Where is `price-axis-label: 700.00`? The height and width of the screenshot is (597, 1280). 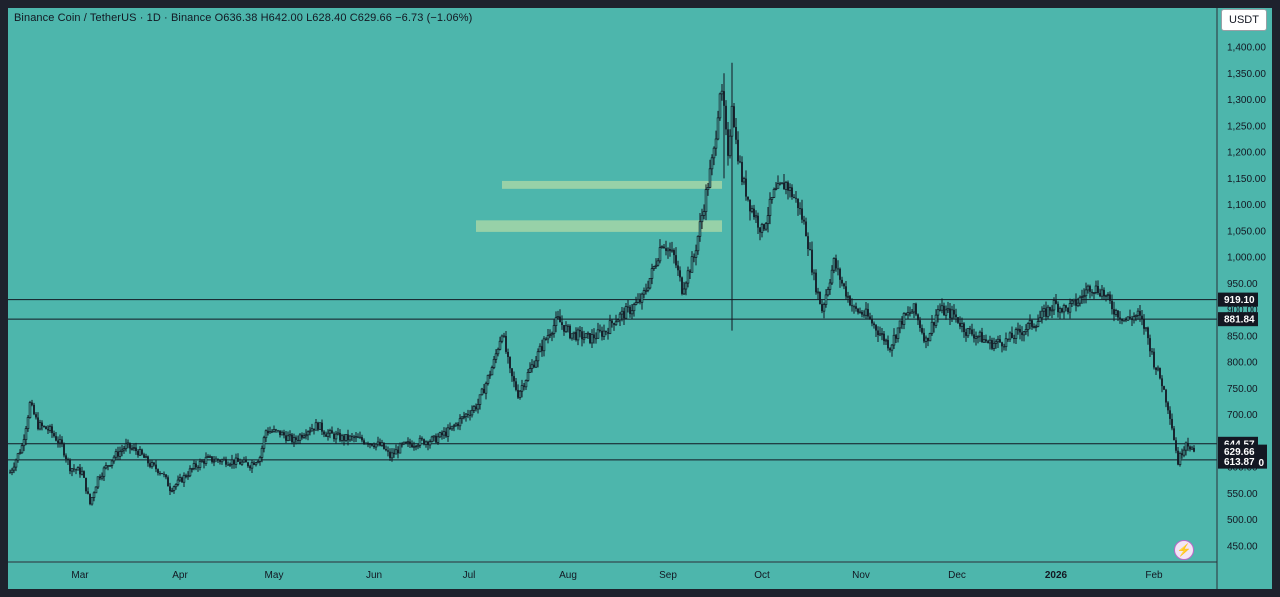
price-axis-label: 700.00 is located at coordinates (1242, 415).